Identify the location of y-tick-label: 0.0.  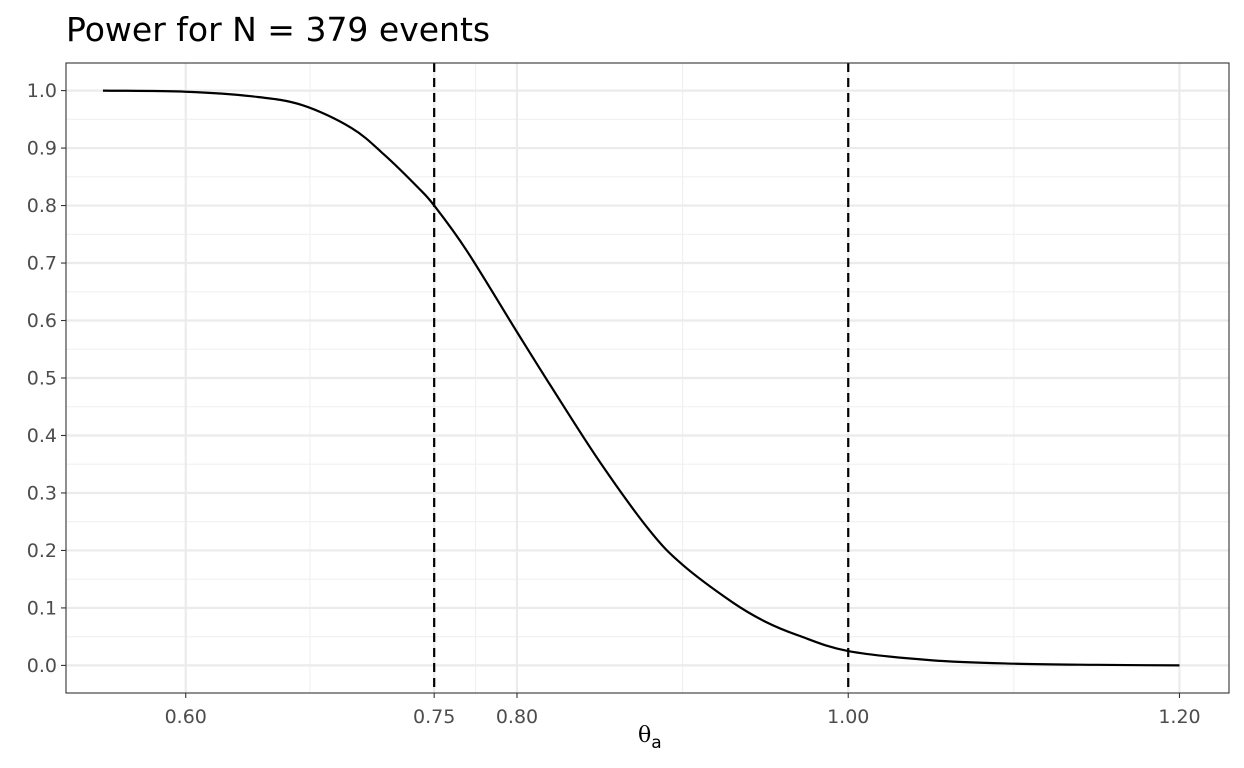
(42, 666).